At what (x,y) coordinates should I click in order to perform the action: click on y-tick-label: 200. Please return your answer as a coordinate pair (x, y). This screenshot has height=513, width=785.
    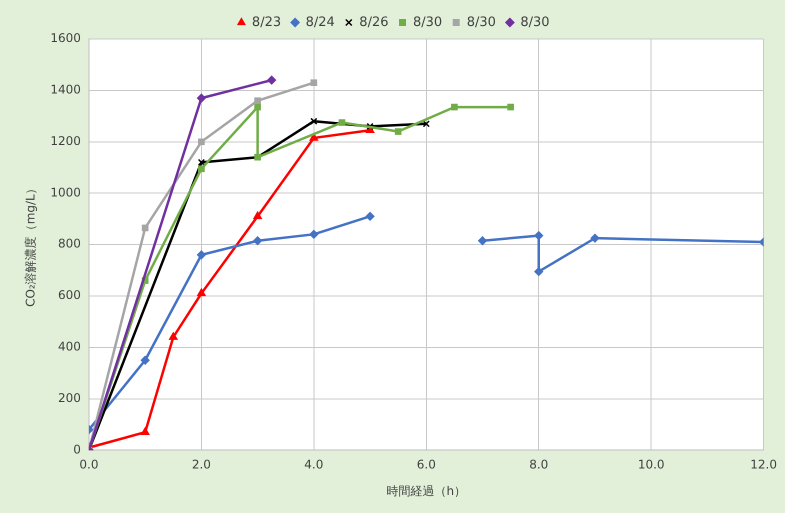
    Looking at the image, I should click on (69, 397).